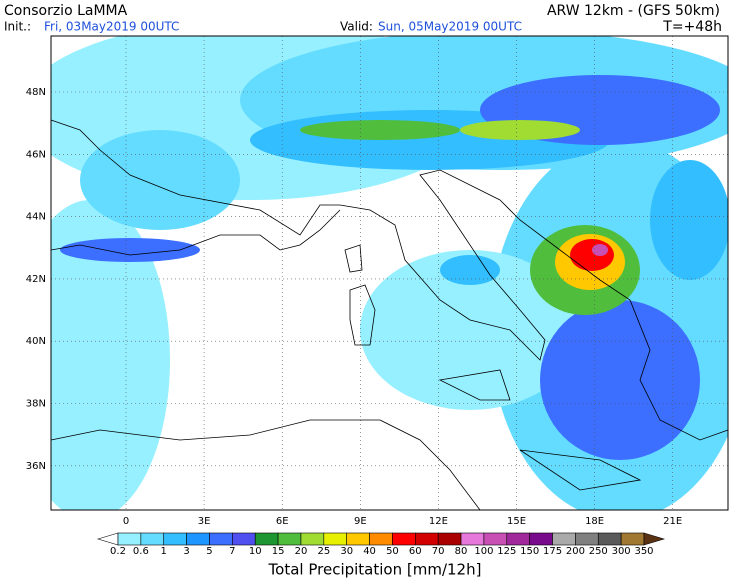 The image size is (751, 584). What do you see at coordinates (36, 217) in the screenshot?
I see `lat-label: 44N` at bounding box center [36, 217].